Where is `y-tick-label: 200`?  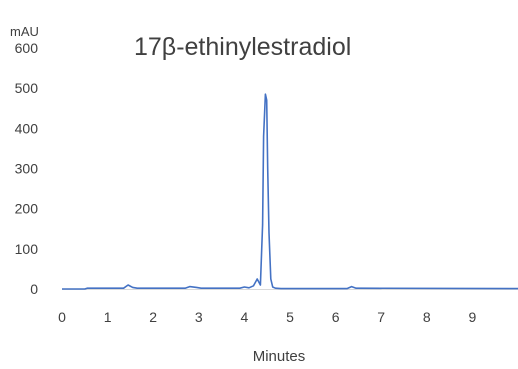 y-tick-label: 200 is located at coordinates (27, 209).